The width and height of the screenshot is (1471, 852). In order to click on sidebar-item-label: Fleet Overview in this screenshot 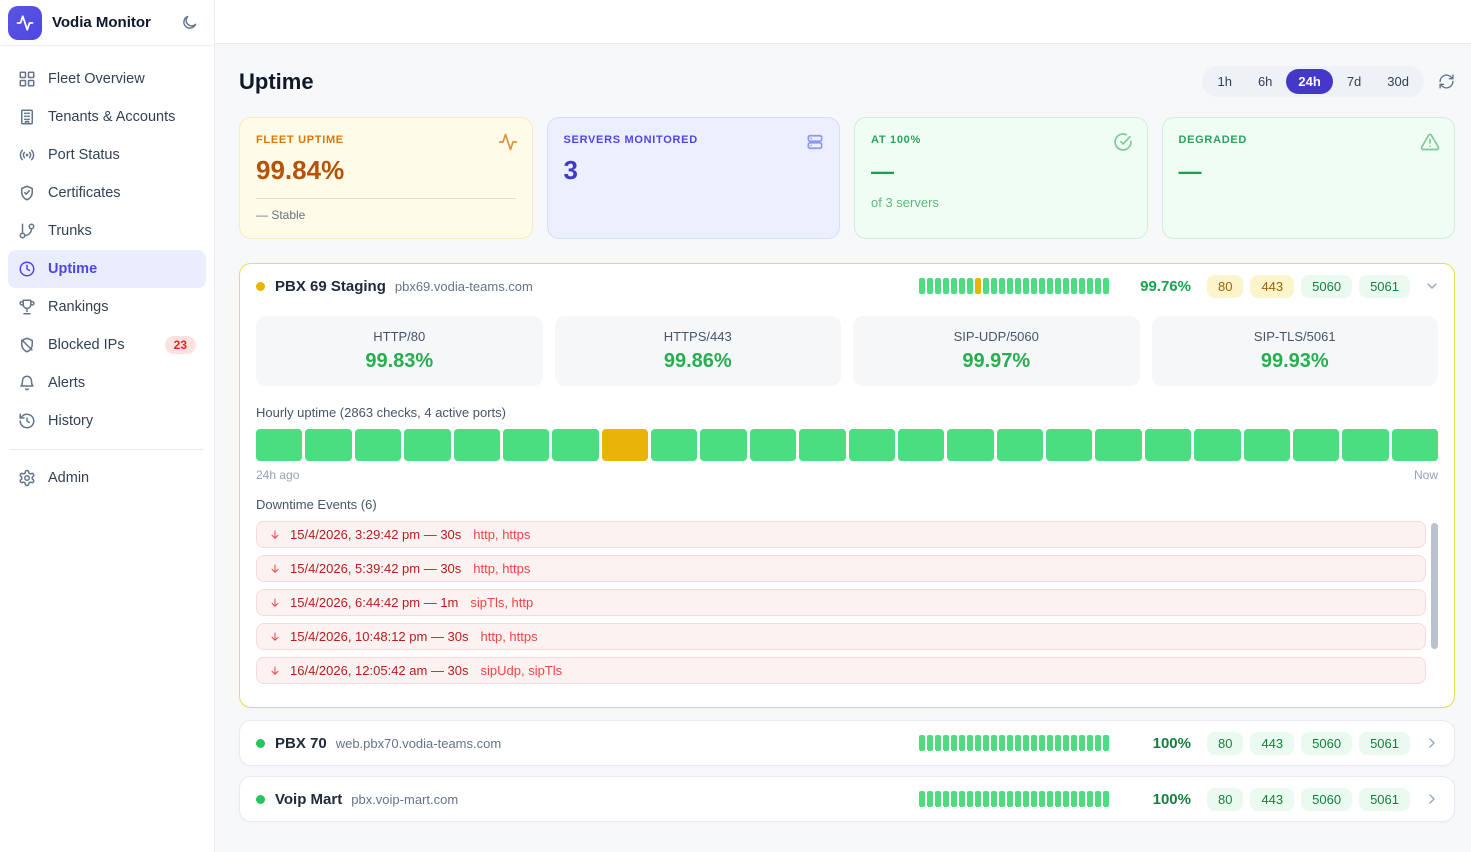, I will do `click(96, 79)`.